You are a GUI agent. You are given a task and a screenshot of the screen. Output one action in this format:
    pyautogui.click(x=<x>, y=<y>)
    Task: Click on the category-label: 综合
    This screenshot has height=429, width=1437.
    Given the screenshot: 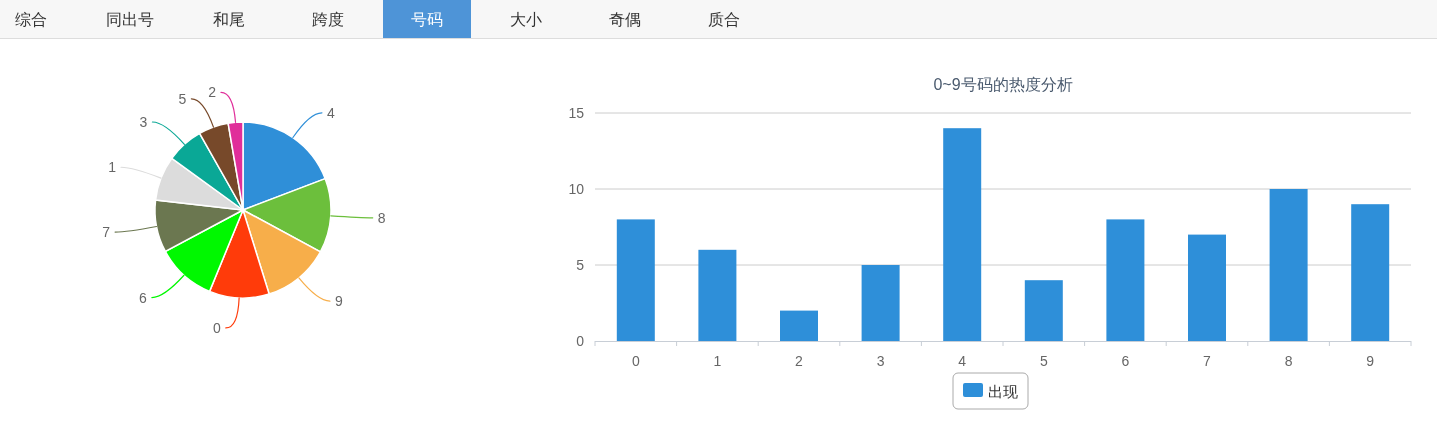 What is the action you would take?
    pyautogui.click(x=31, y=19)
    